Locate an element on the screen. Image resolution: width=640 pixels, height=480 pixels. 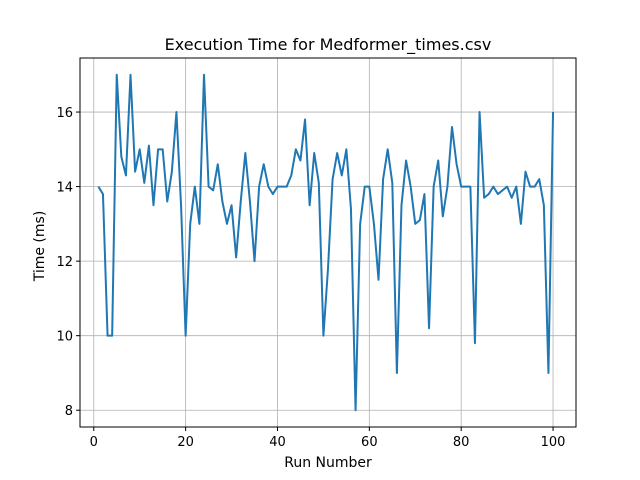
x-axis-ticks: 0 20 40 60 80 100 is located at coordinates (328, 438).